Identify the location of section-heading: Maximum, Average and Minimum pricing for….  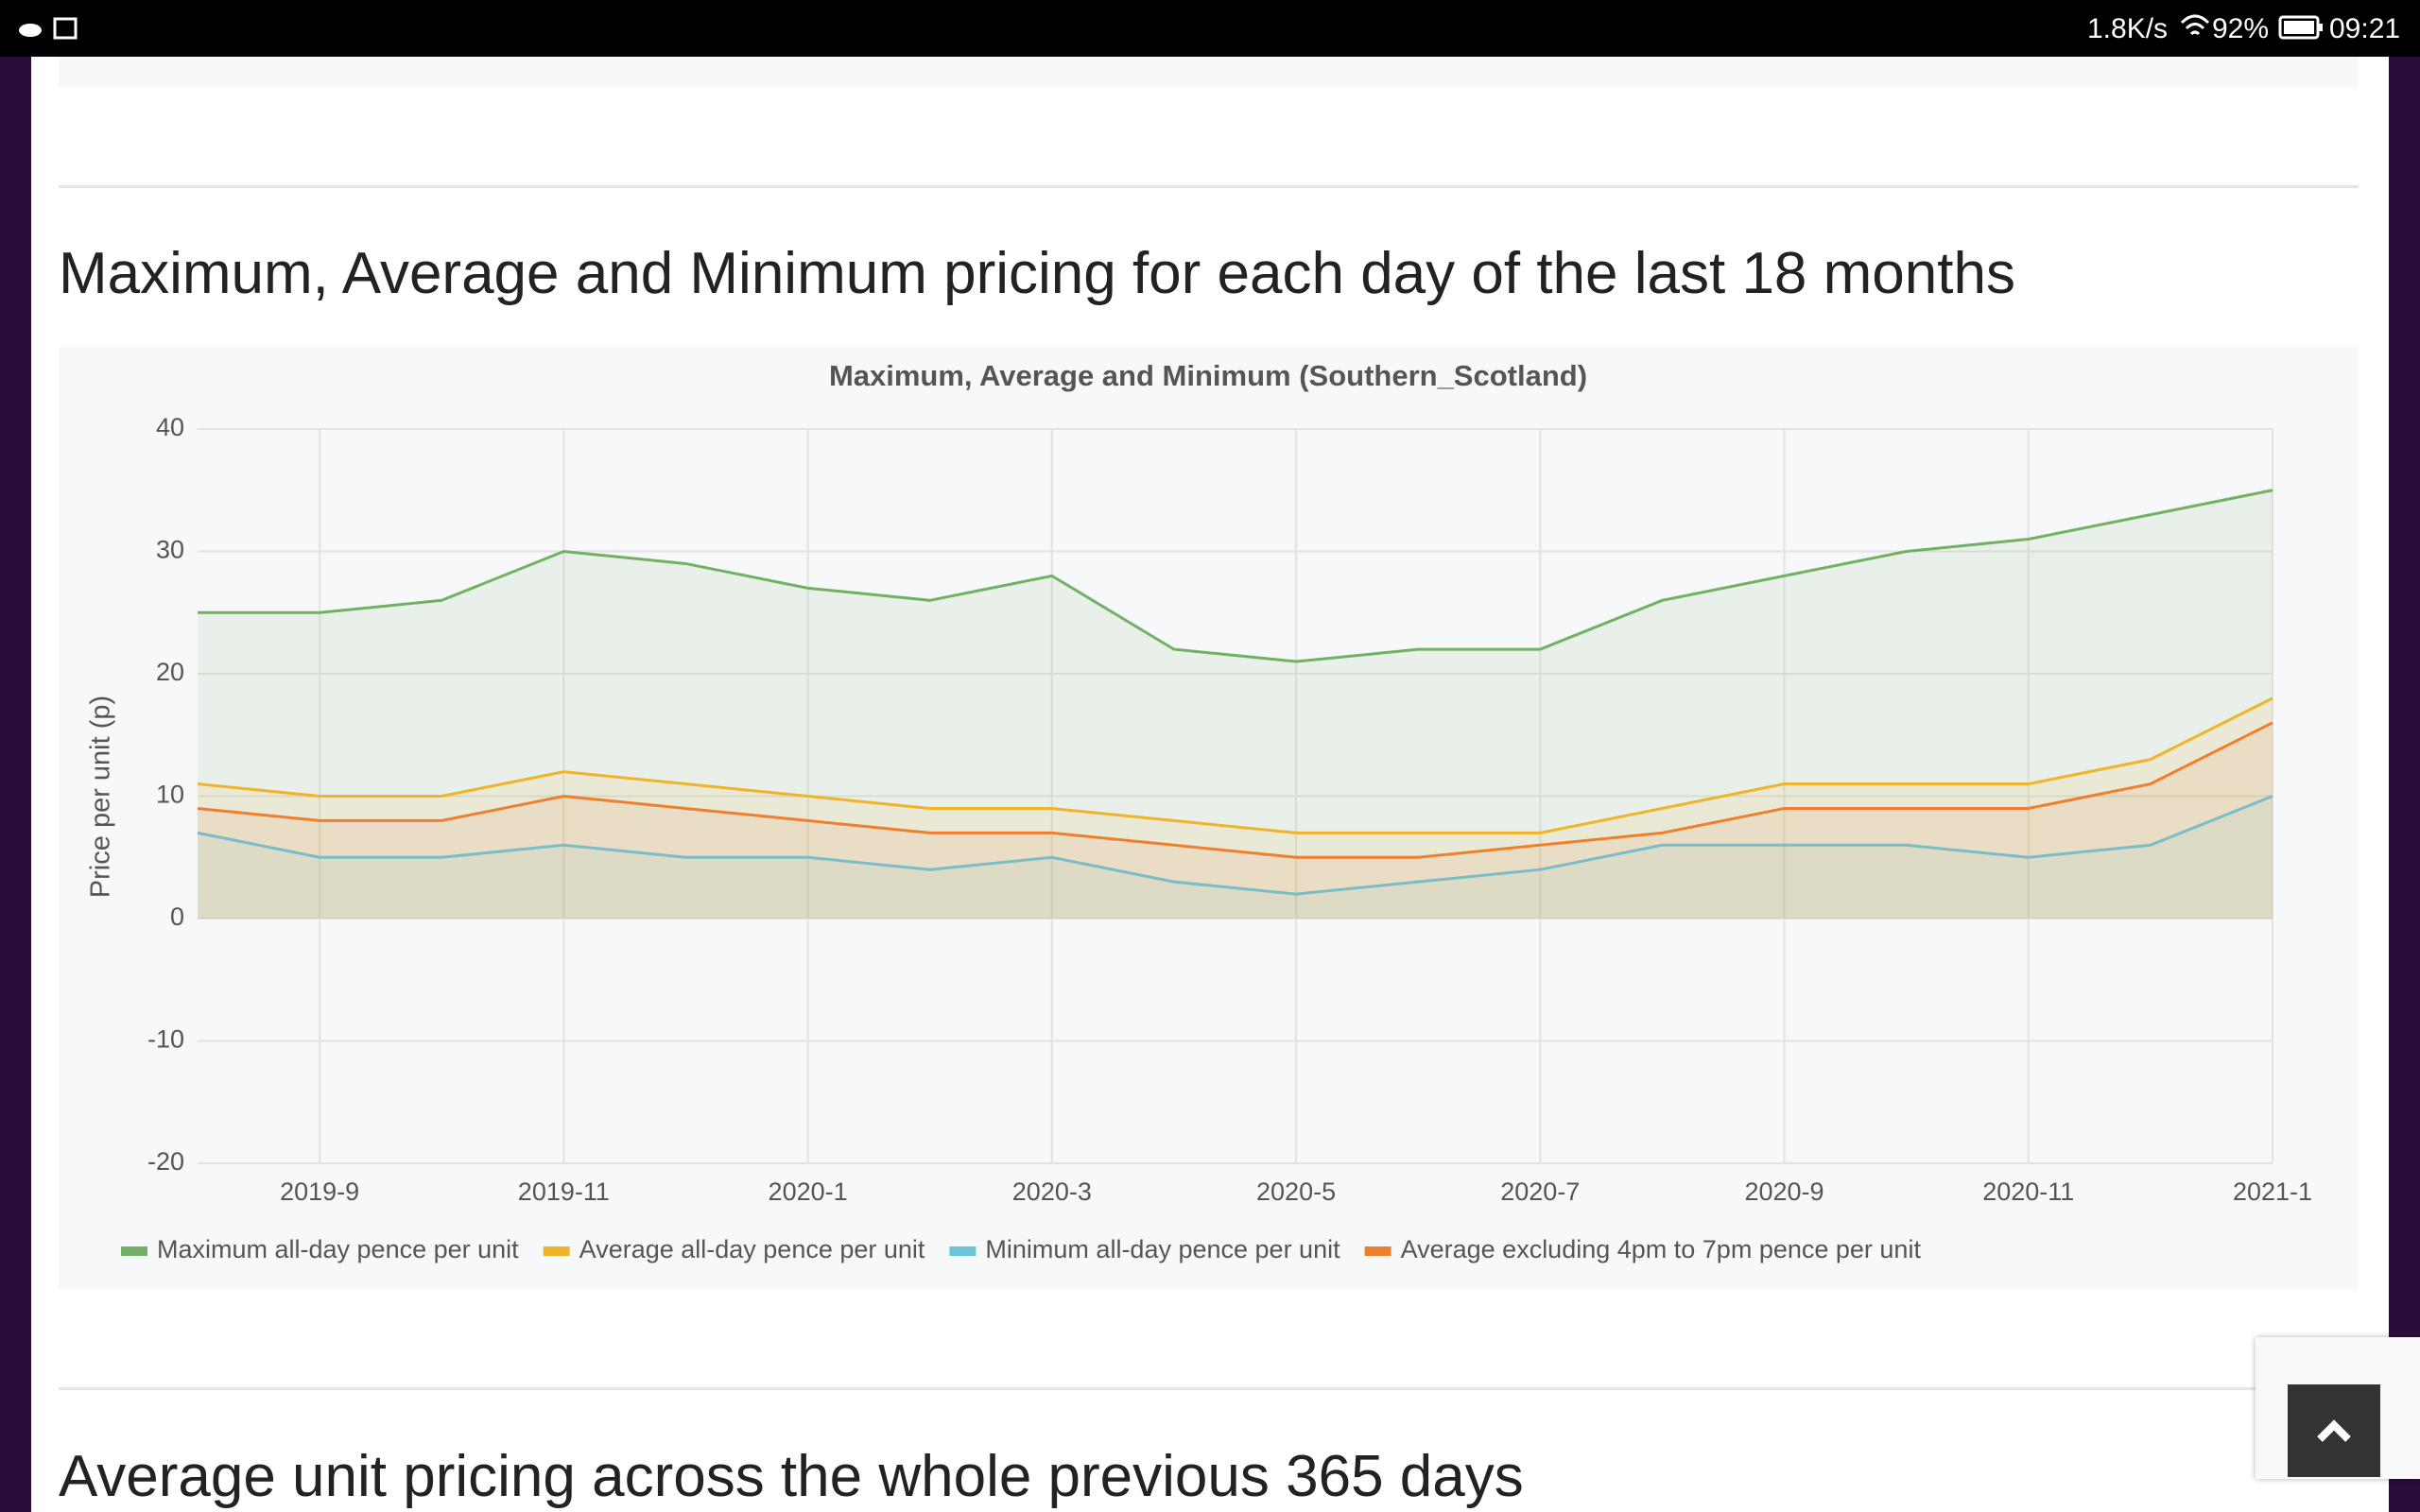
(1037, 273).